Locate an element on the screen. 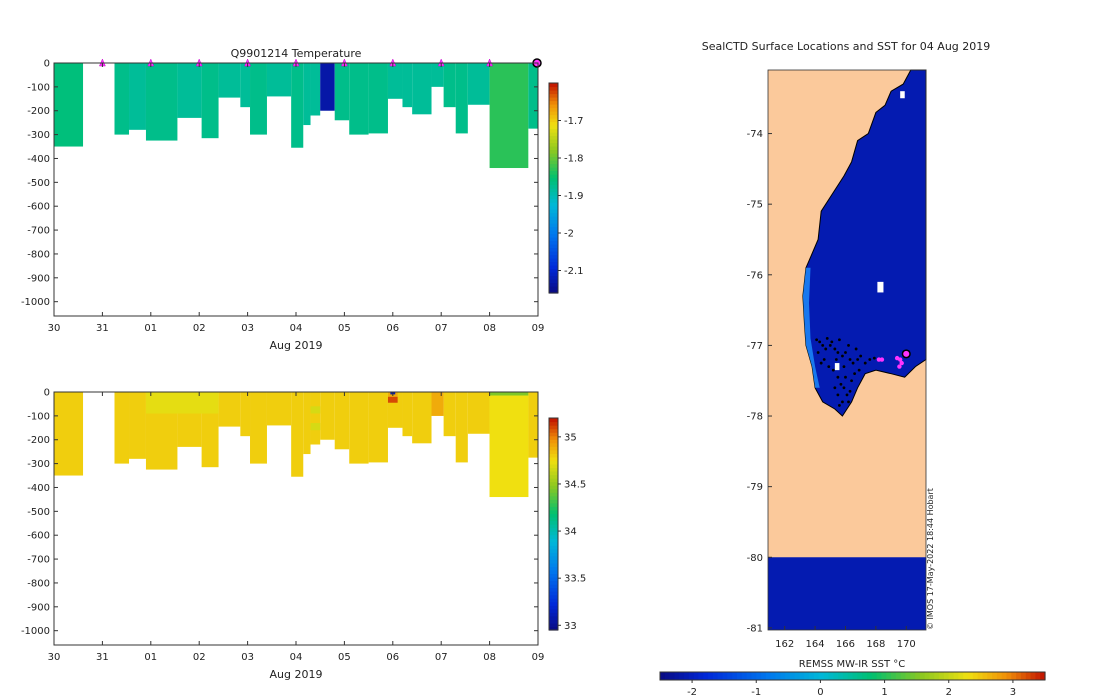  salinity-colorbar: 35 34.5 34 33.5 33 is located at coordinates (567, 524).